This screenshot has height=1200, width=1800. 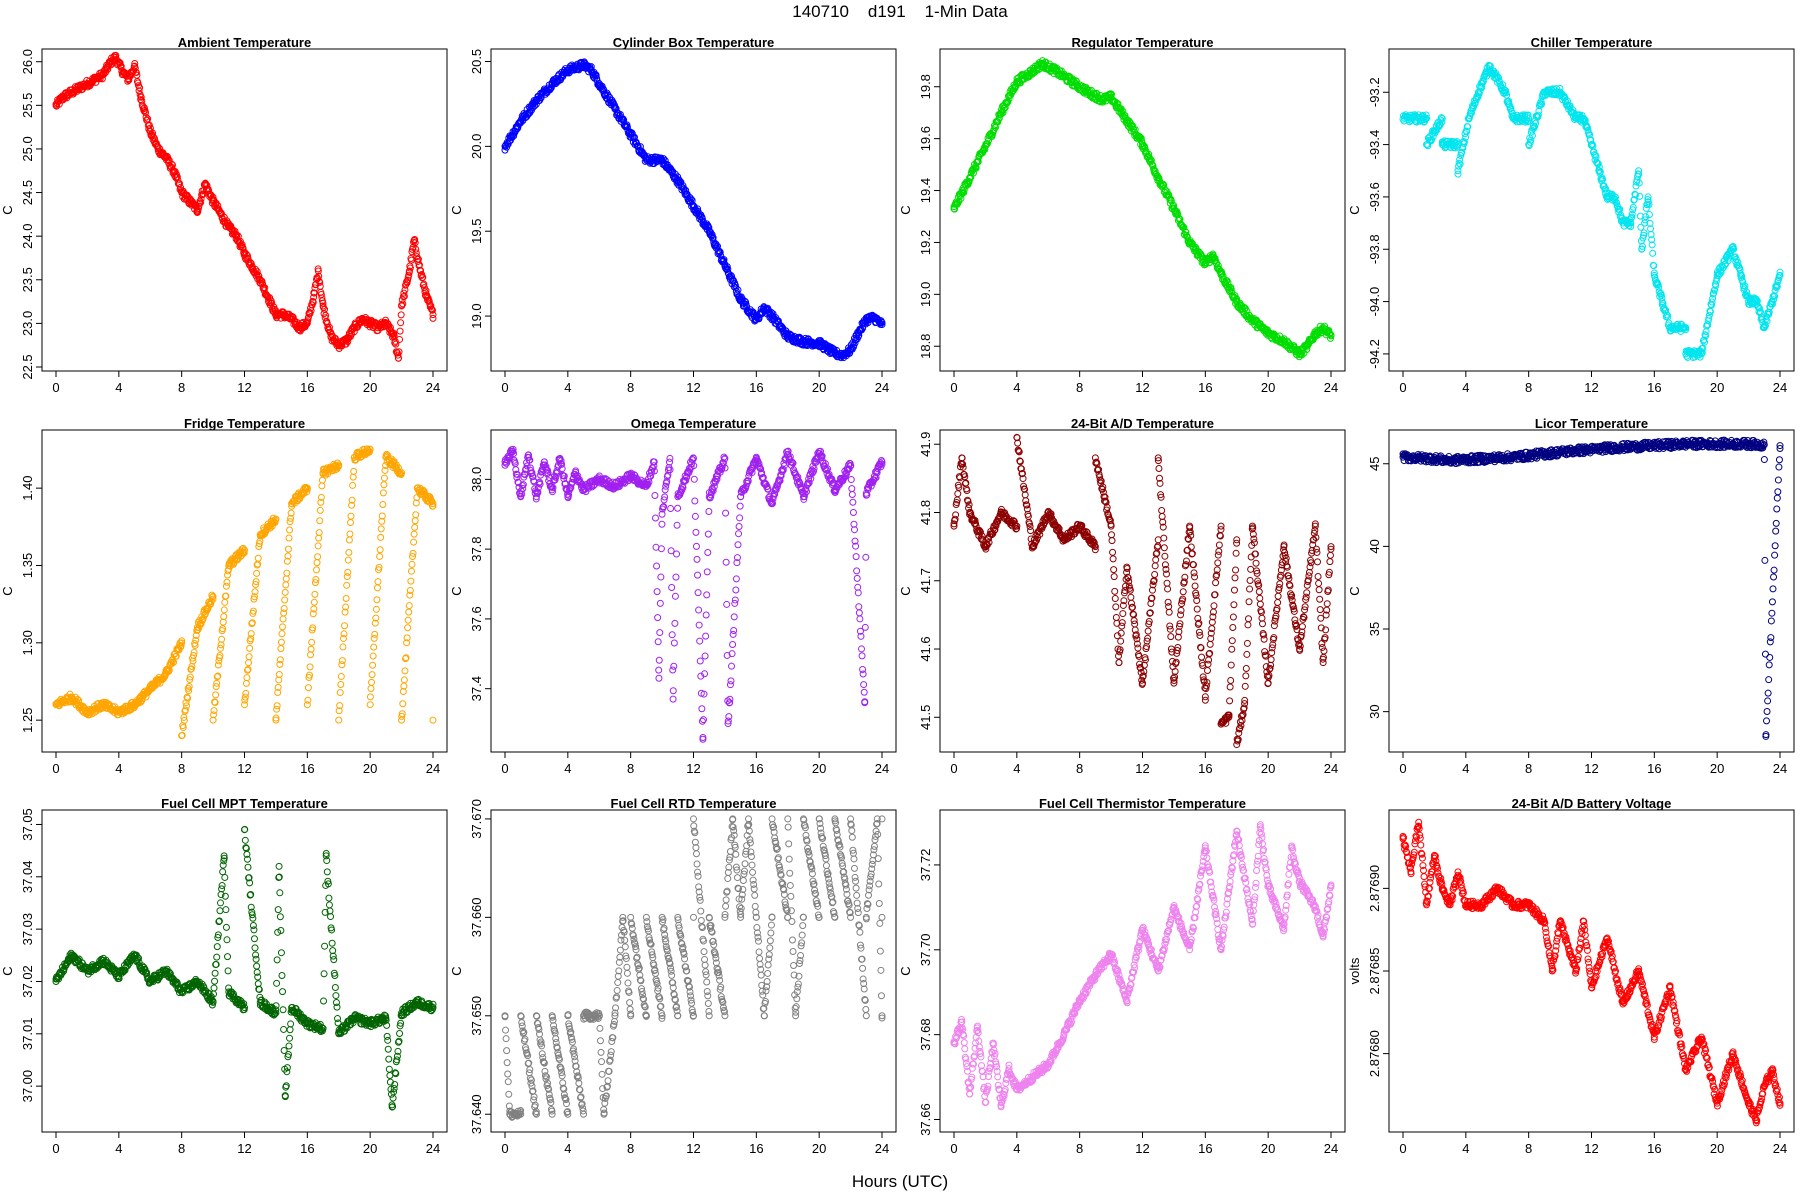 What do you see at coordinates (925, 648) in the screenshot?
I see `y-tick-label: 41.6` at bounding box center [925, 648].